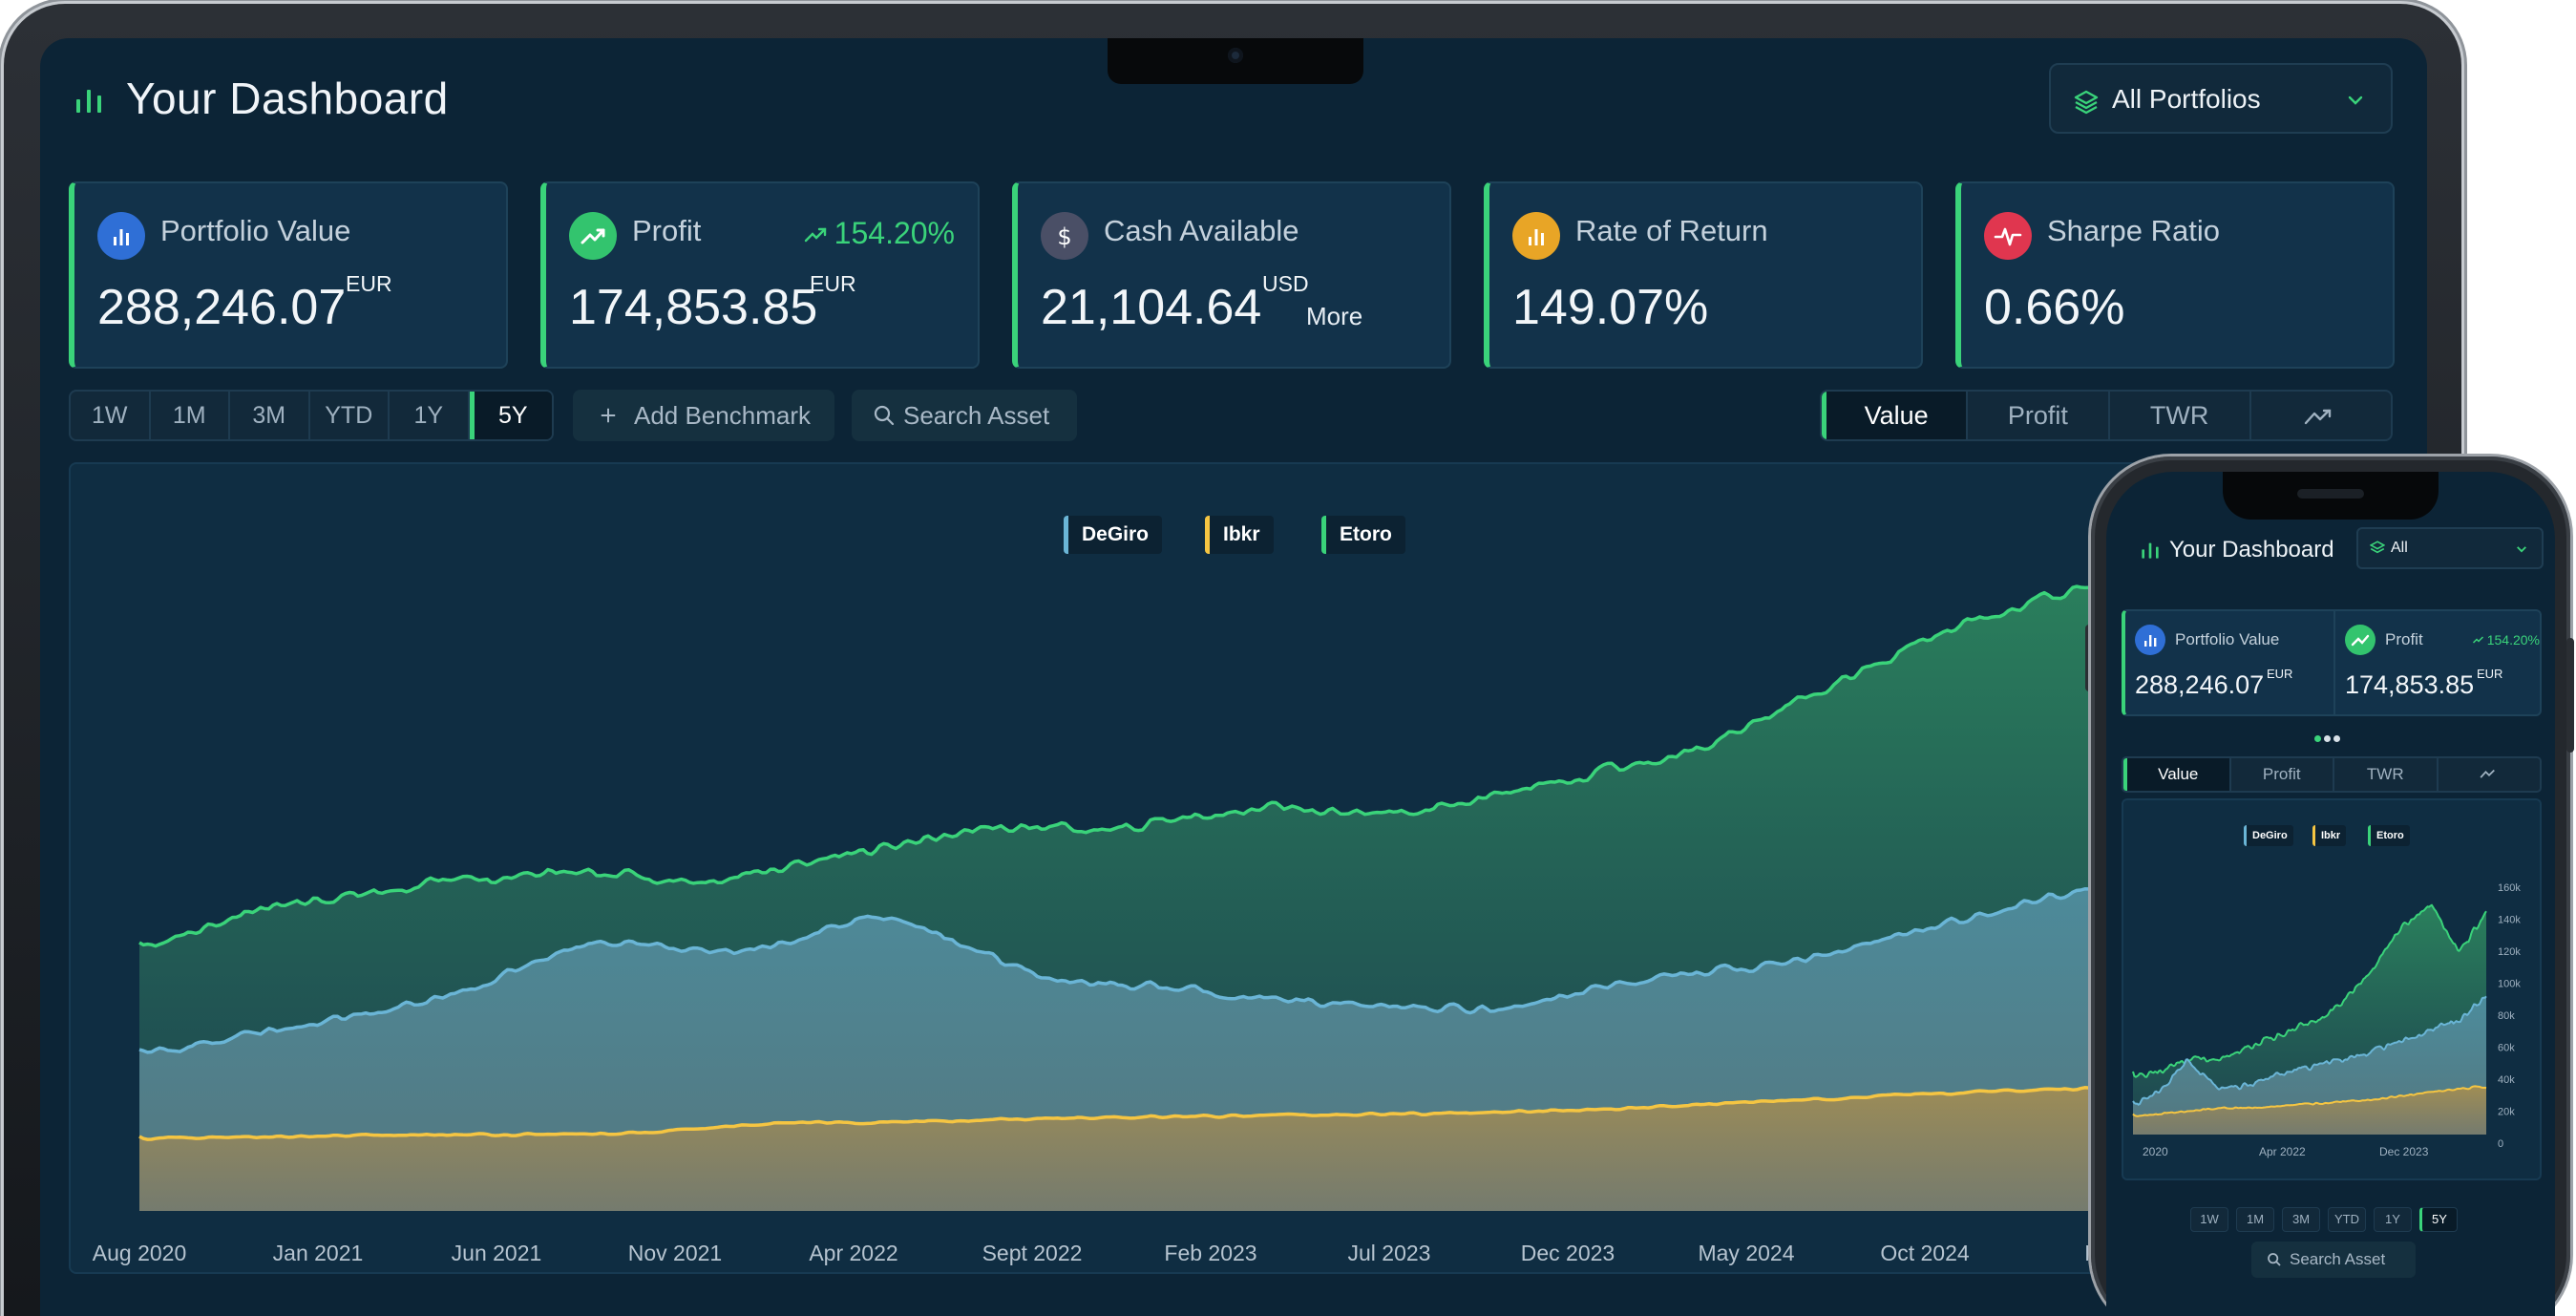 This screenshot has width=2576, height=1316. I want to click on ibkr-line, so click(2309, 1101).